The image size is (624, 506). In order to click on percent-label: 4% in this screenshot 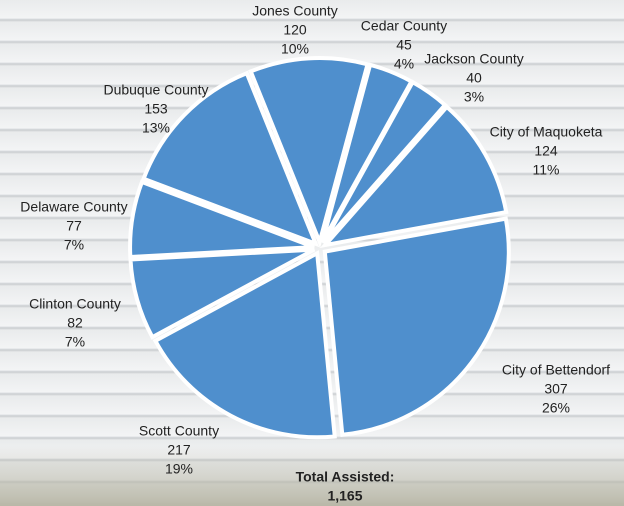, I will do `click(404, 64)`.